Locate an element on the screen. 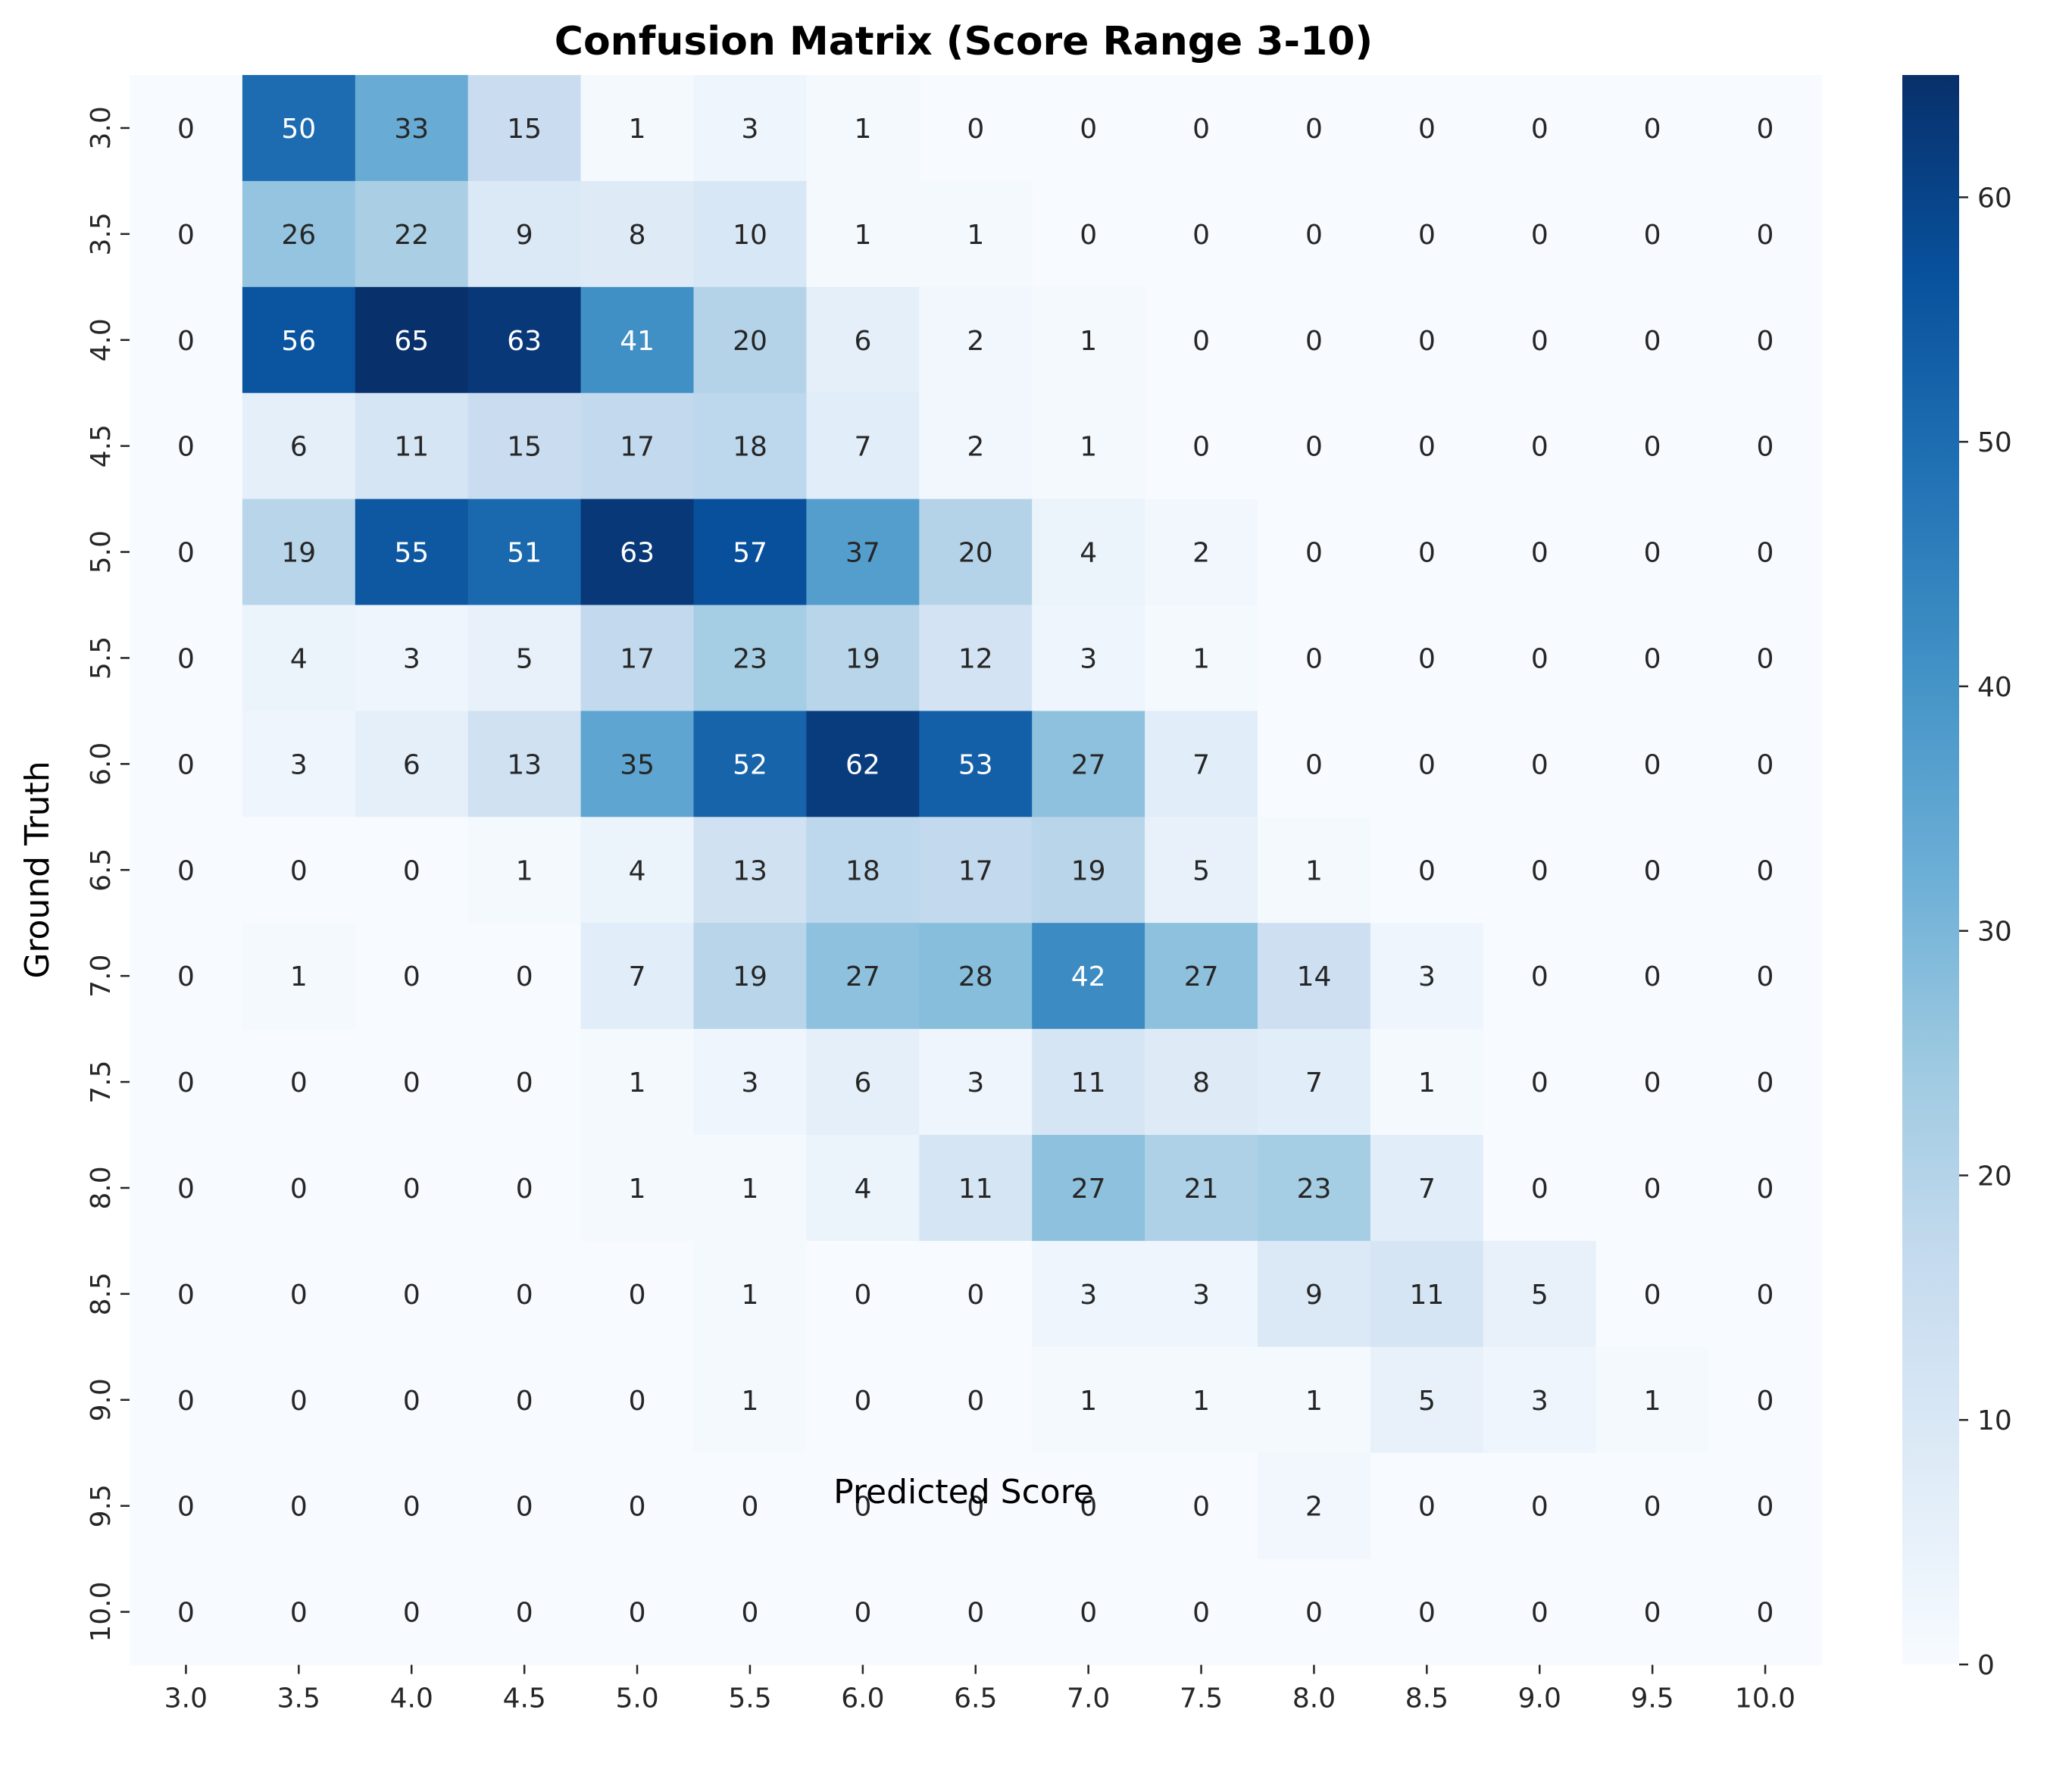 The height and width of the screenshot is (1791, 2072). colorbar-tick-label: 60 is located at coordinates (1994, 198).